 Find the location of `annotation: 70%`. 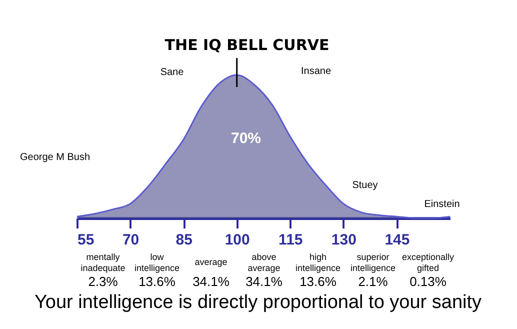

annotation: 70% is located at coordinates (246, 138).